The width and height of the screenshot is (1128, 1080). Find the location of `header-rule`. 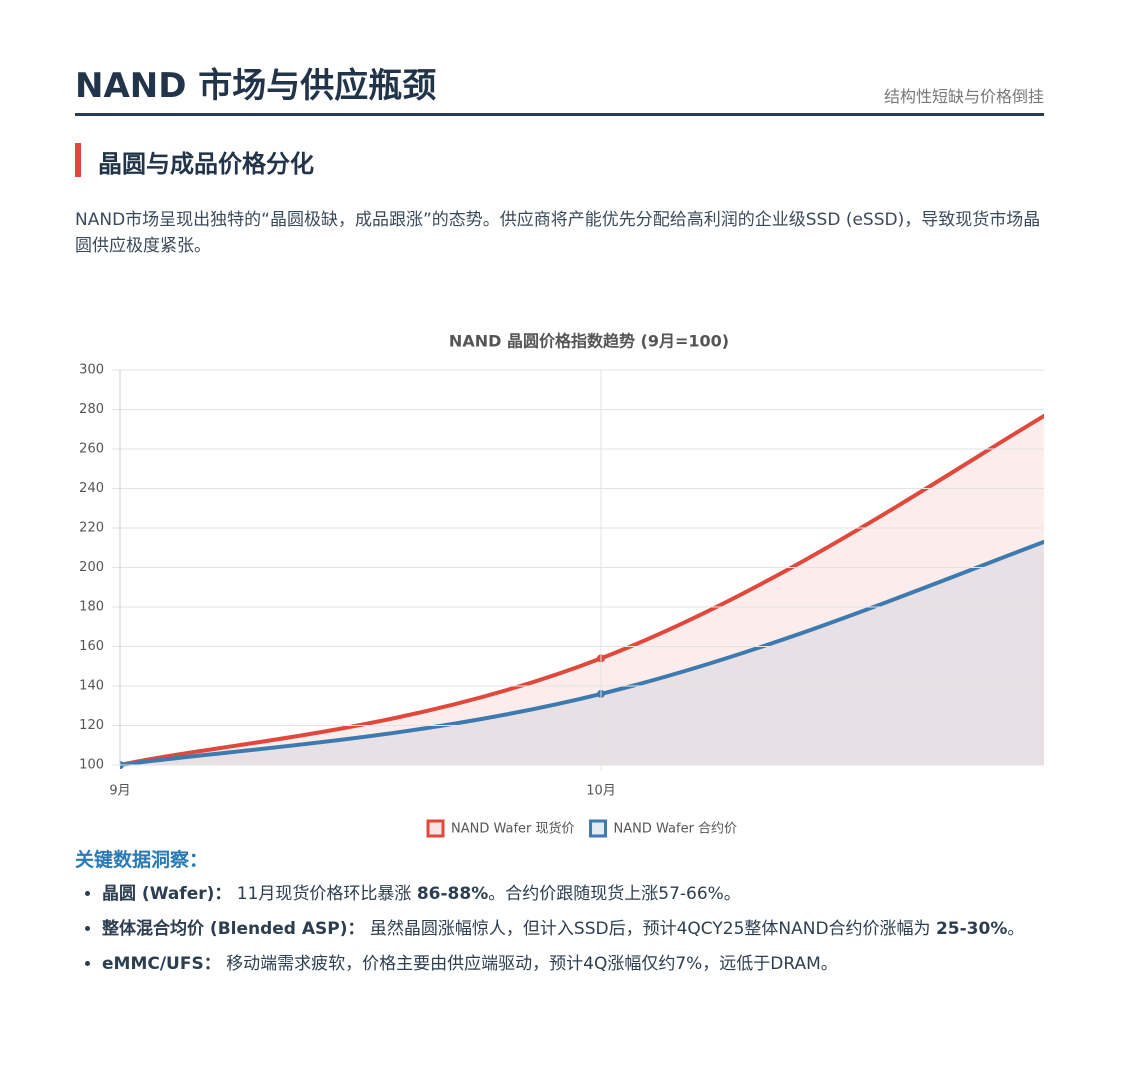

header-rule is located at coordinates (559, 114).